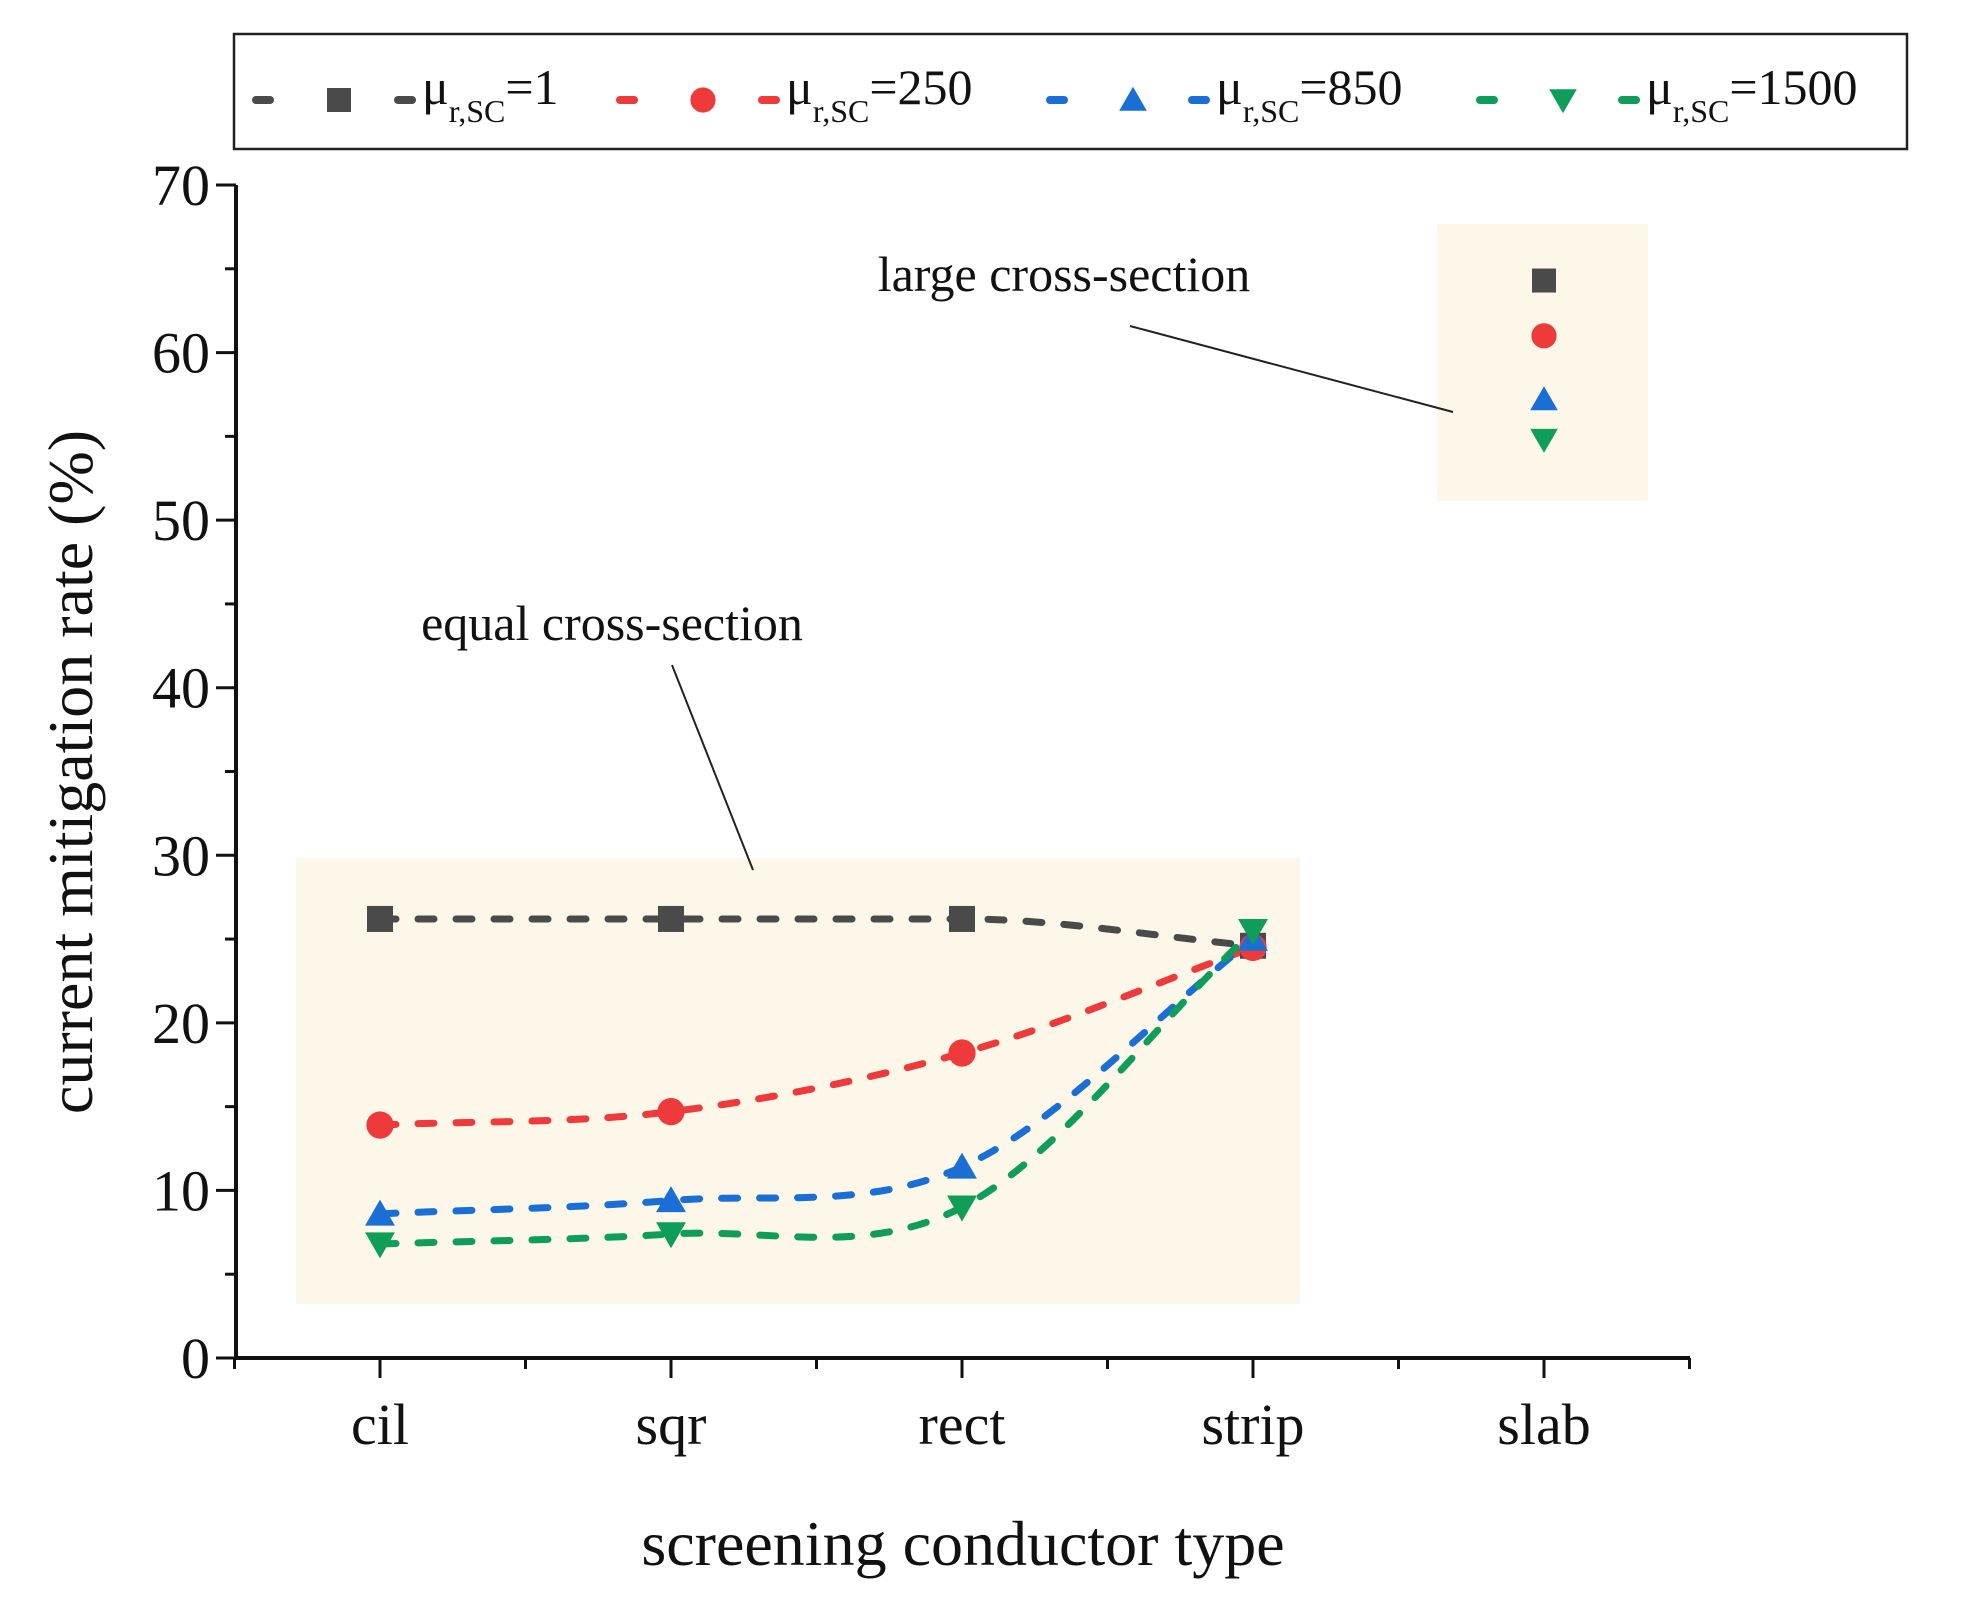 Image resolution: width=1964 pixels, height=1606 pixels. What do you see at coordinates (1544, 336) in the screenshot?
I see `data-point-1-slab` at bounding box center [1544, 336].